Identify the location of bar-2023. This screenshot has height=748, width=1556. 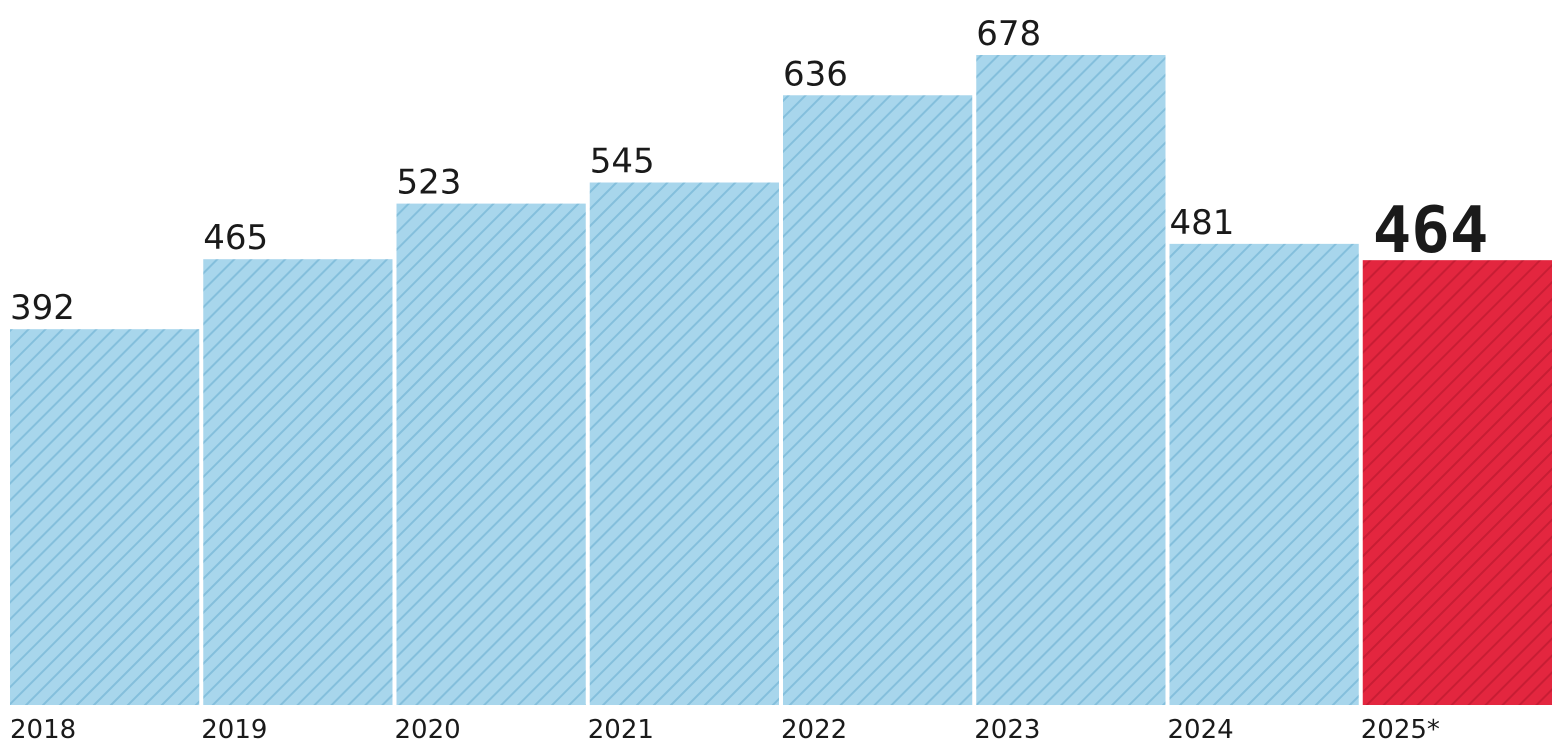
(1071, 380).